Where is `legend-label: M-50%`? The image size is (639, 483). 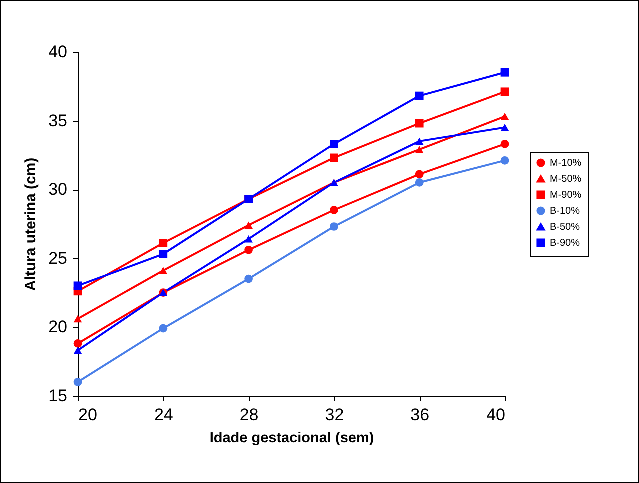 legend-label: M-50% is located at coordinates (566, 179).